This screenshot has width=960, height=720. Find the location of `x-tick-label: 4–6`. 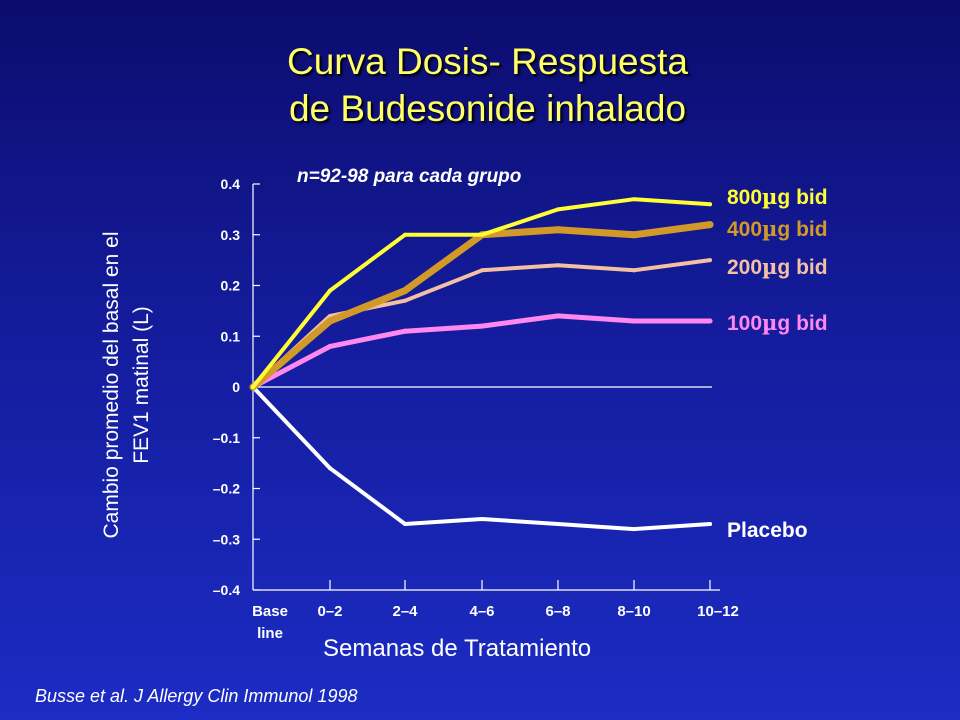

x-tick-label: 4–6 is located at coordinates (481, 611).